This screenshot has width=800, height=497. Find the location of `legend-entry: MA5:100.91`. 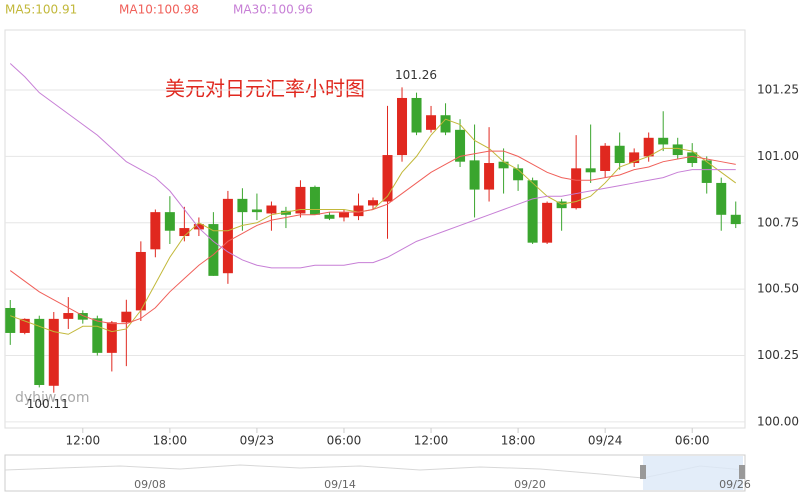

legend-entry: MA5:100.91 is located at coordinates (41, 10).